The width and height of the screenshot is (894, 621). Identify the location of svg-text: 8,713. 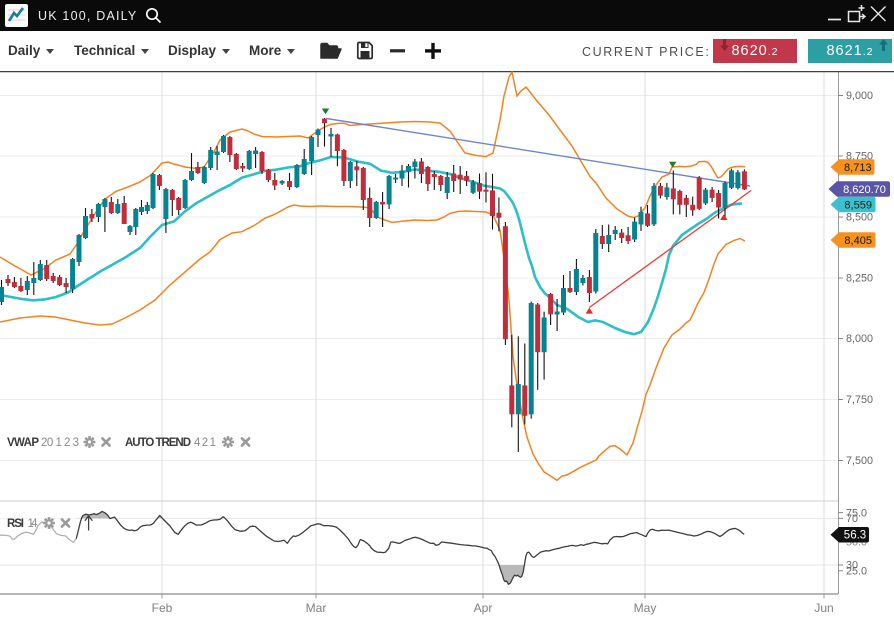
(858, 168).